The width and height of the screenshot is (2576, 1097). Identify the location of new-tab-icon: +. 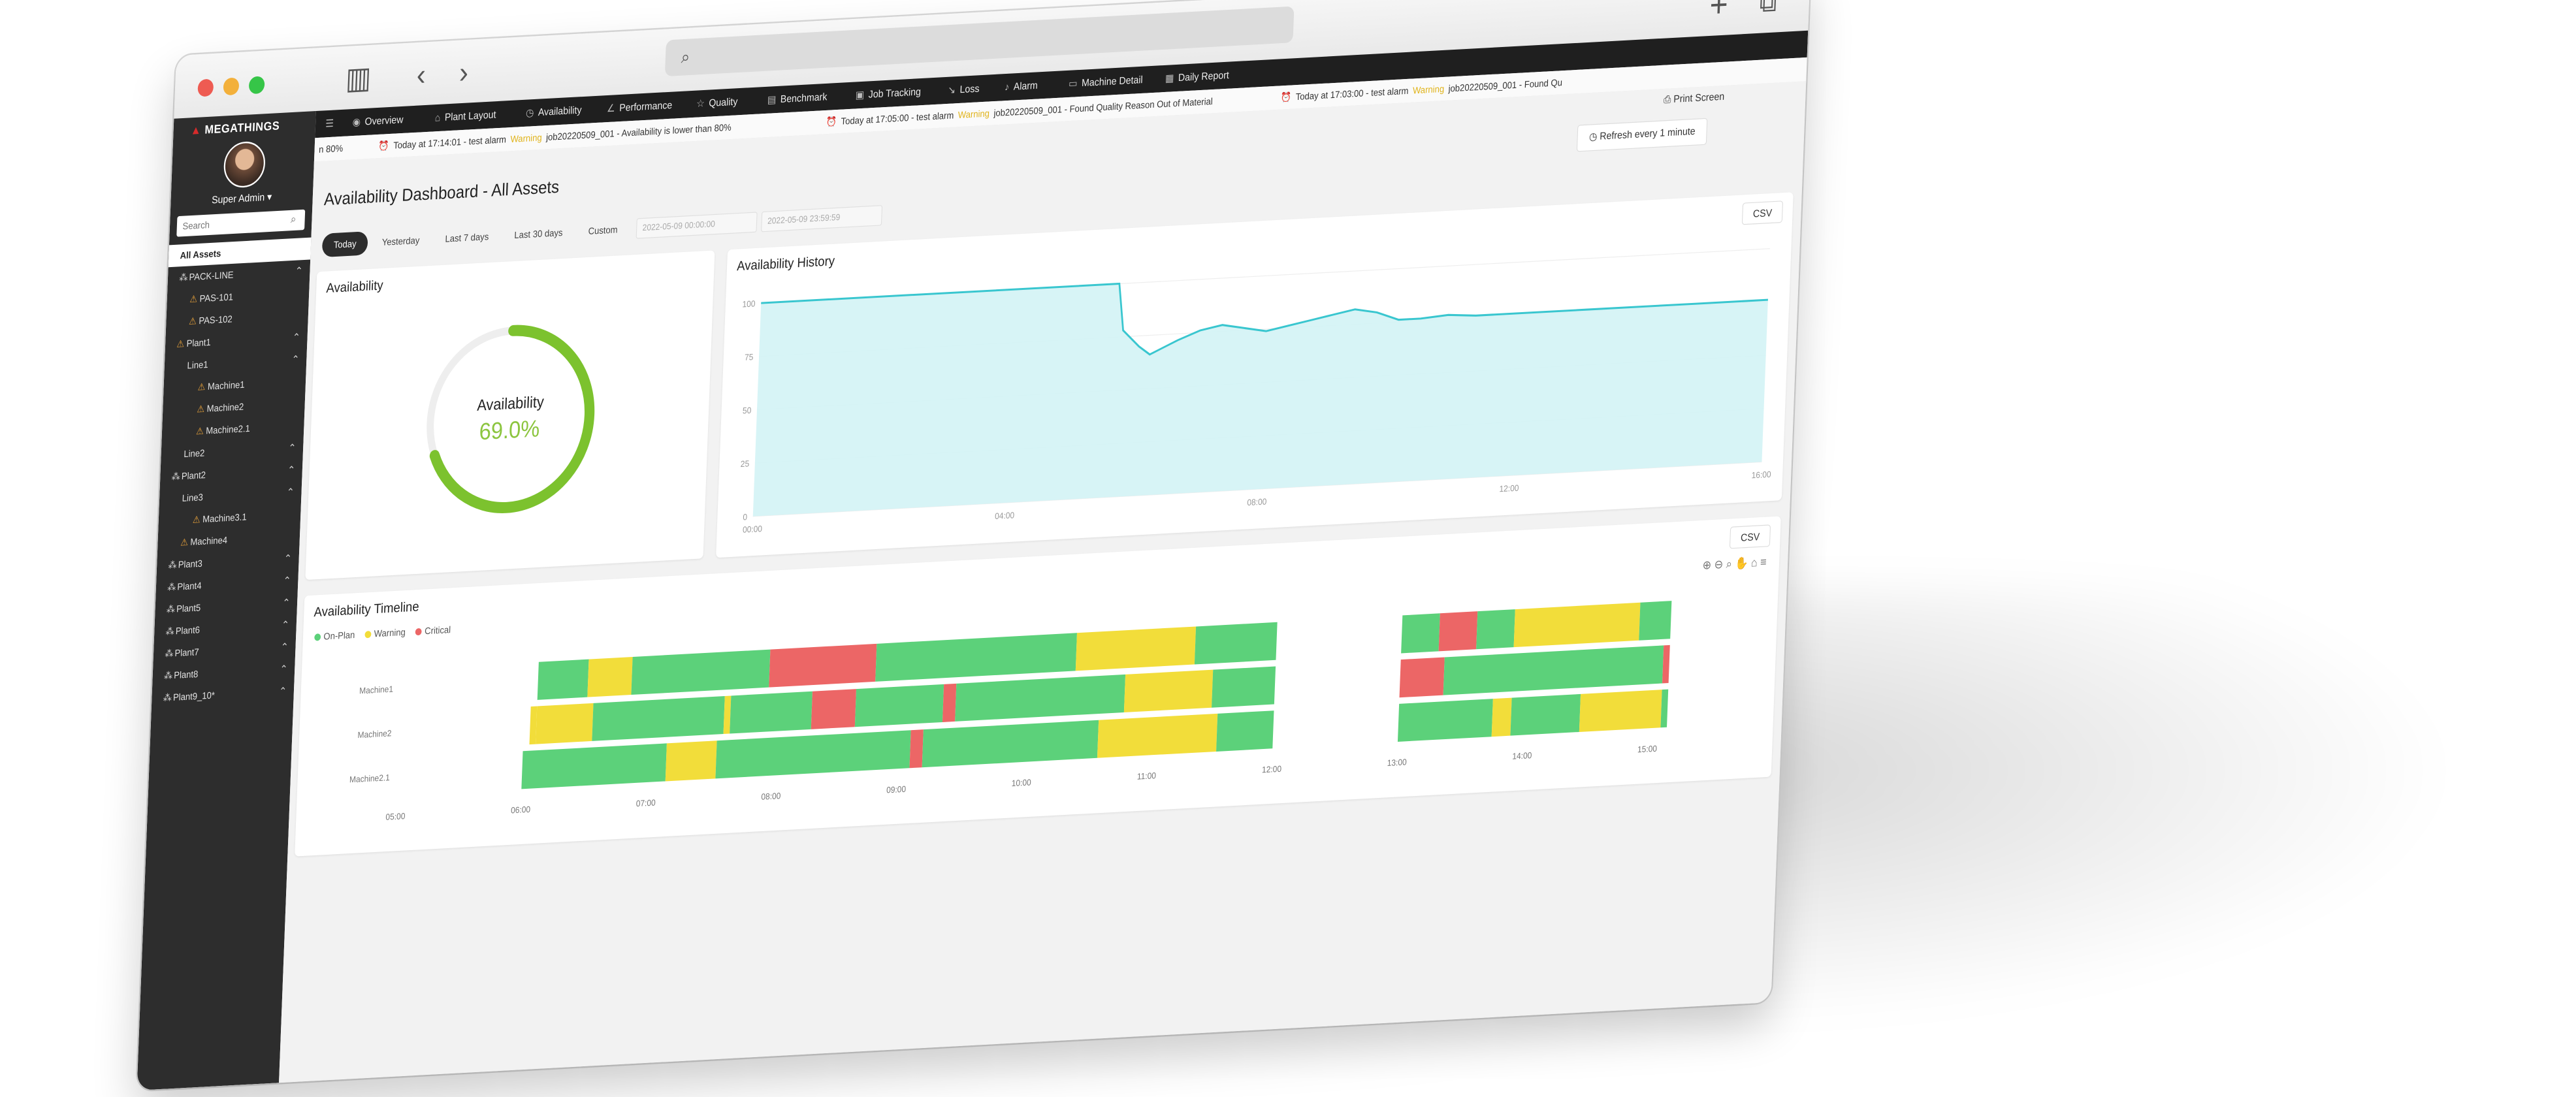
(1719, 12).